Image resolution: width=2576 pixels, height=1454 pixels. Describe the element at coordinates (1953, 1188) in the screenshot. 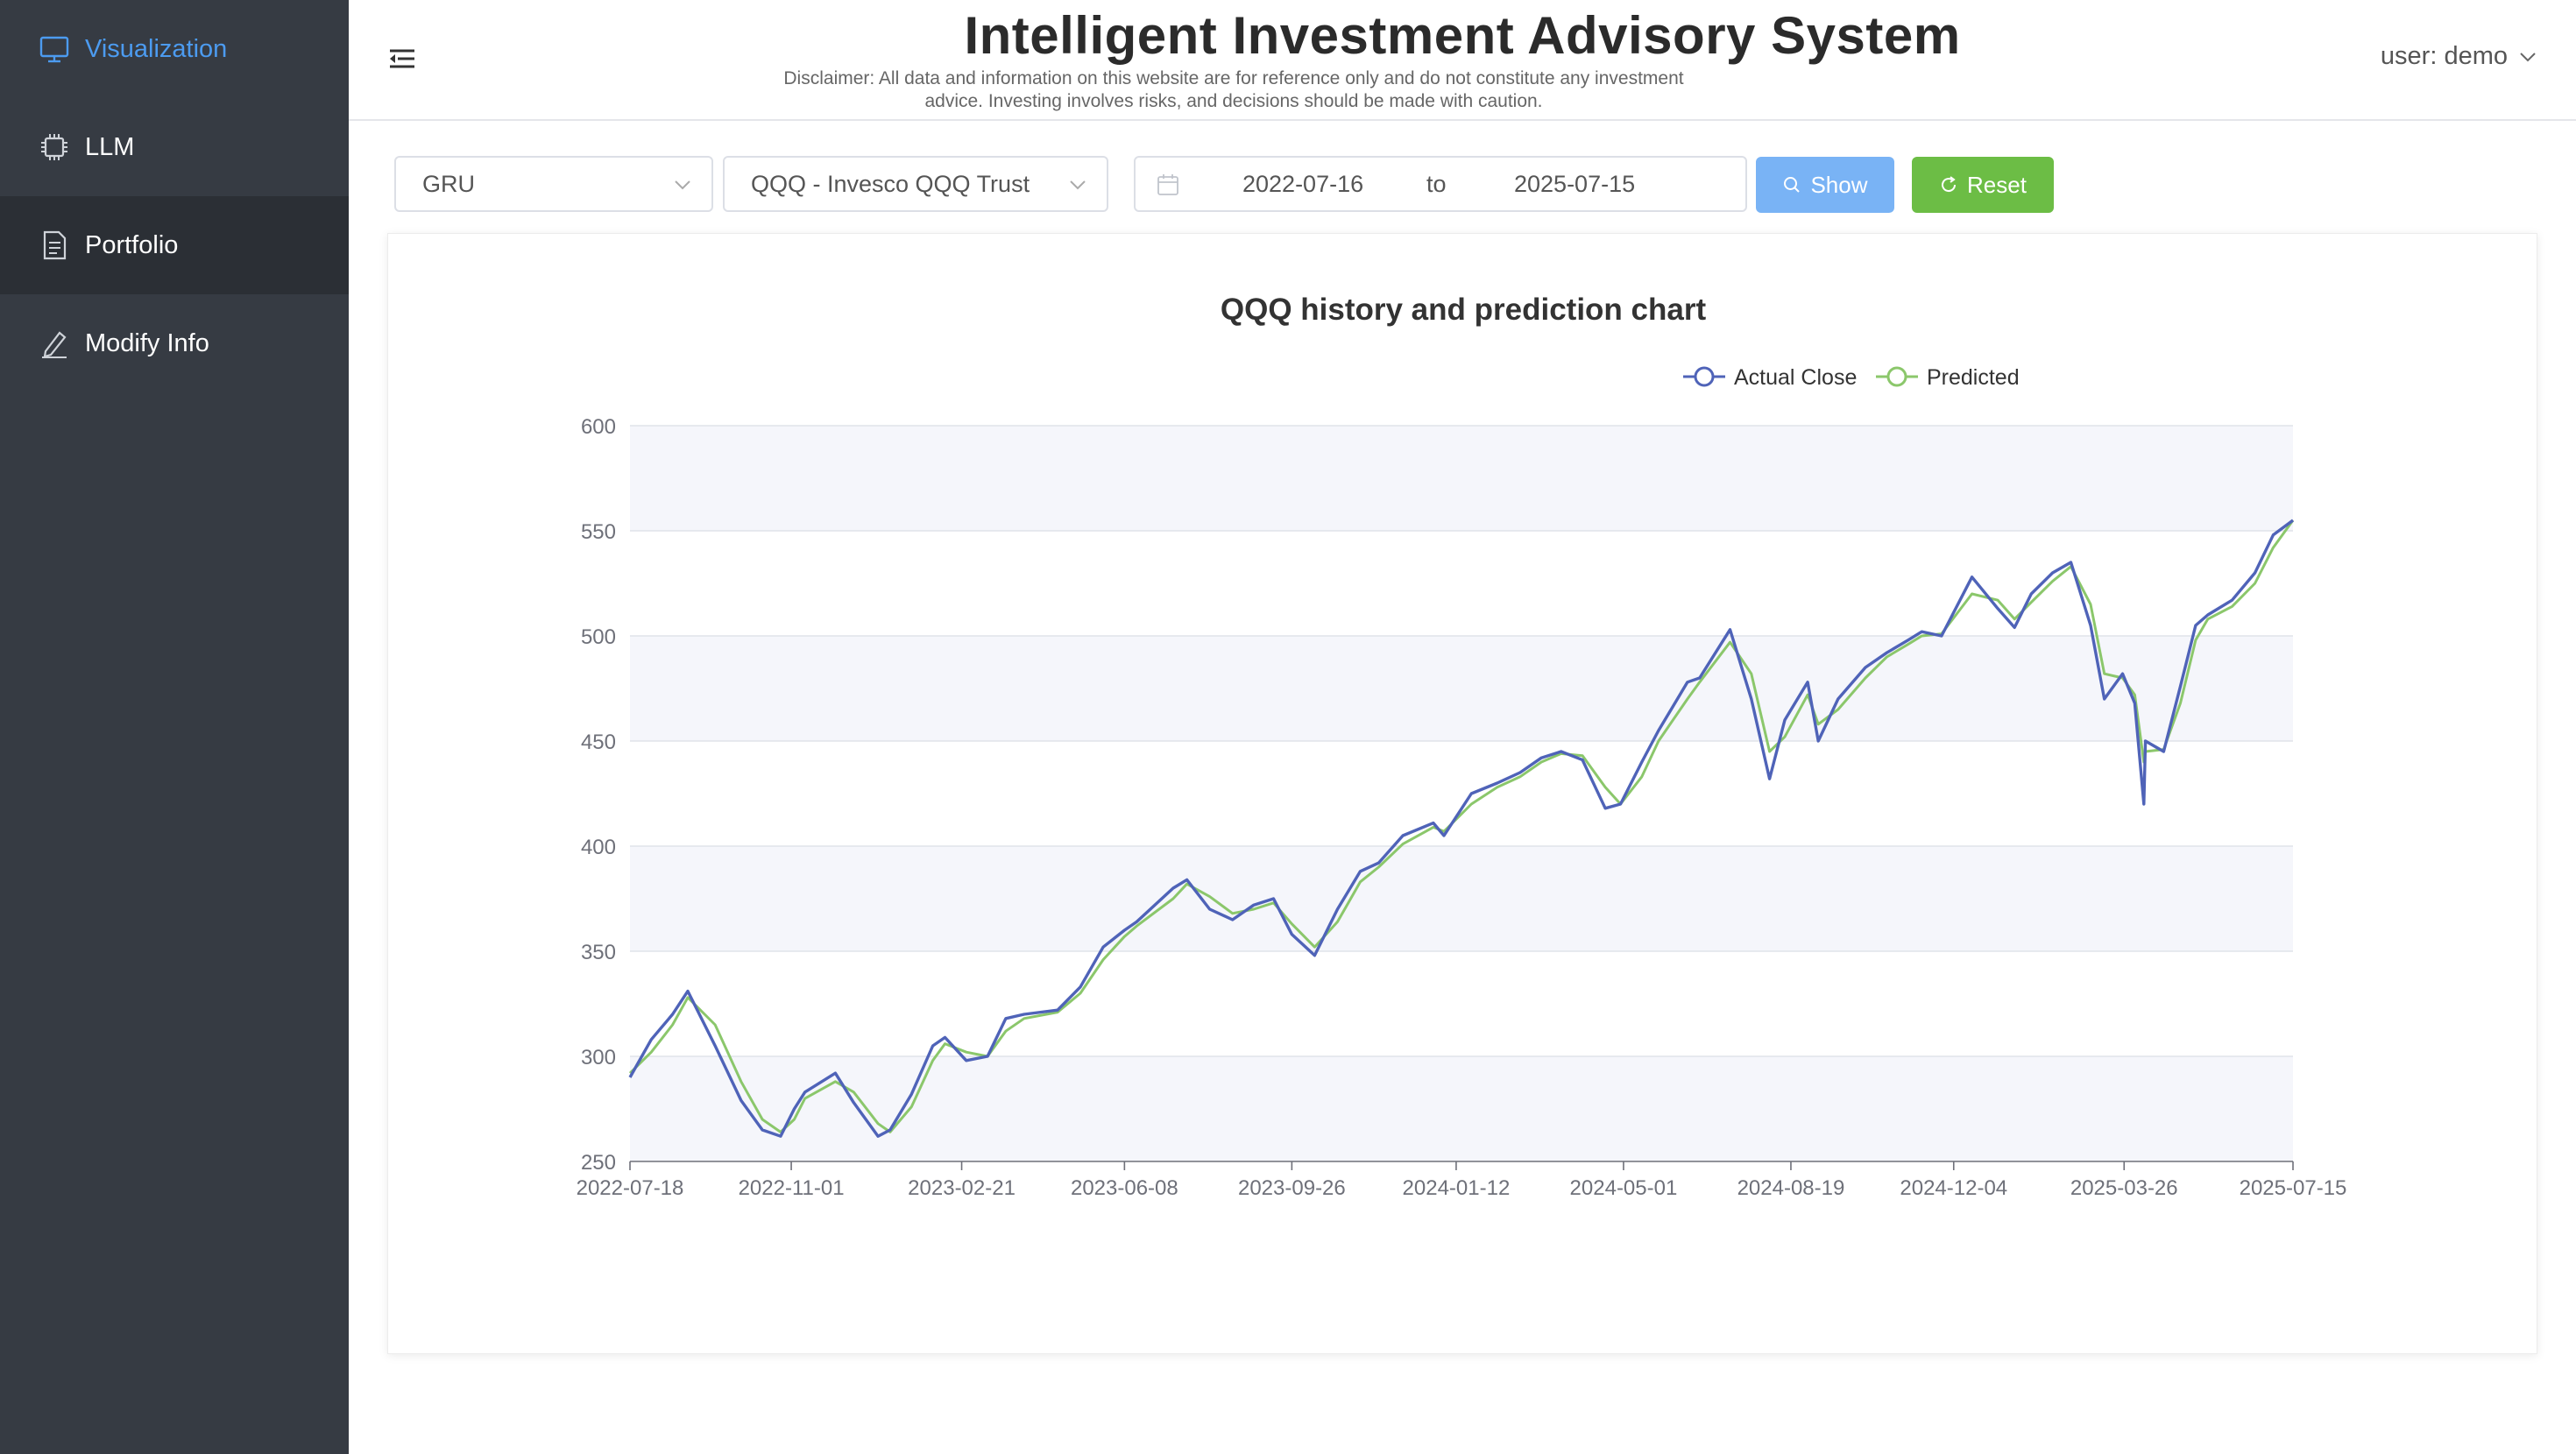

I see `x-tick-label: 2024-12-04` at that location.